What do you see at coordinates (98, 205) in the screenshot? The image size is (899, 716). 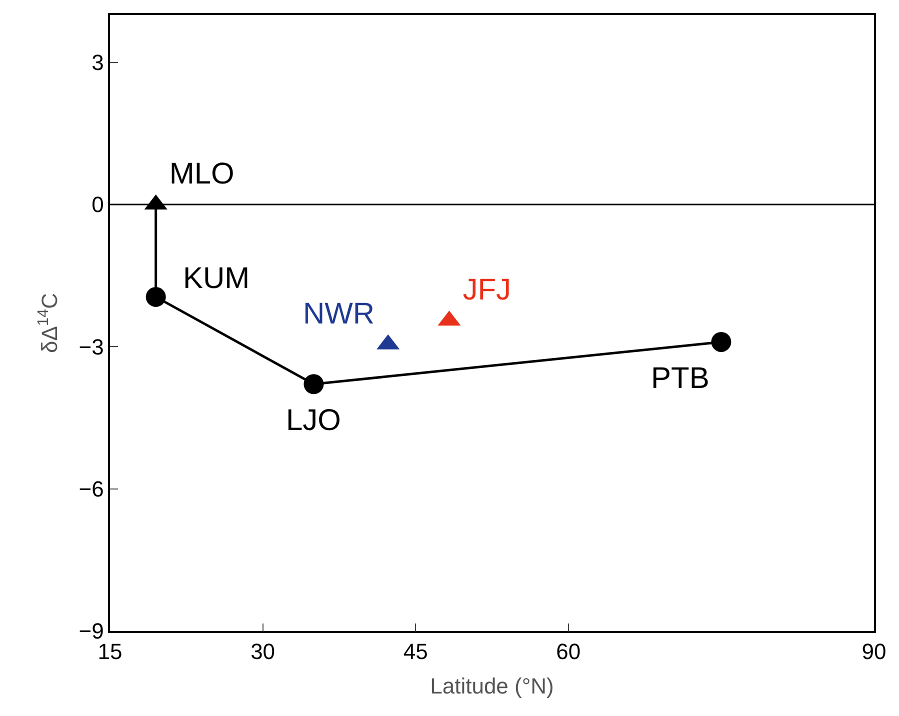 I see `y-tick-label: 0` at bounding box center [98, 205].